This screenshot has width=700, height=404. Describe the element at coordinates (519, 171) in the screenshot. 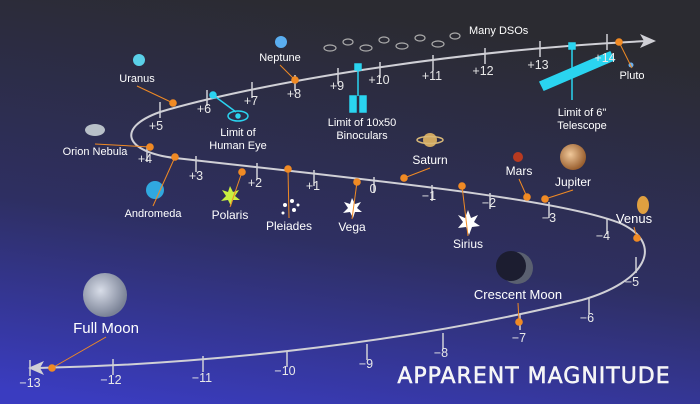

I see `object-label: Mars` at that location.